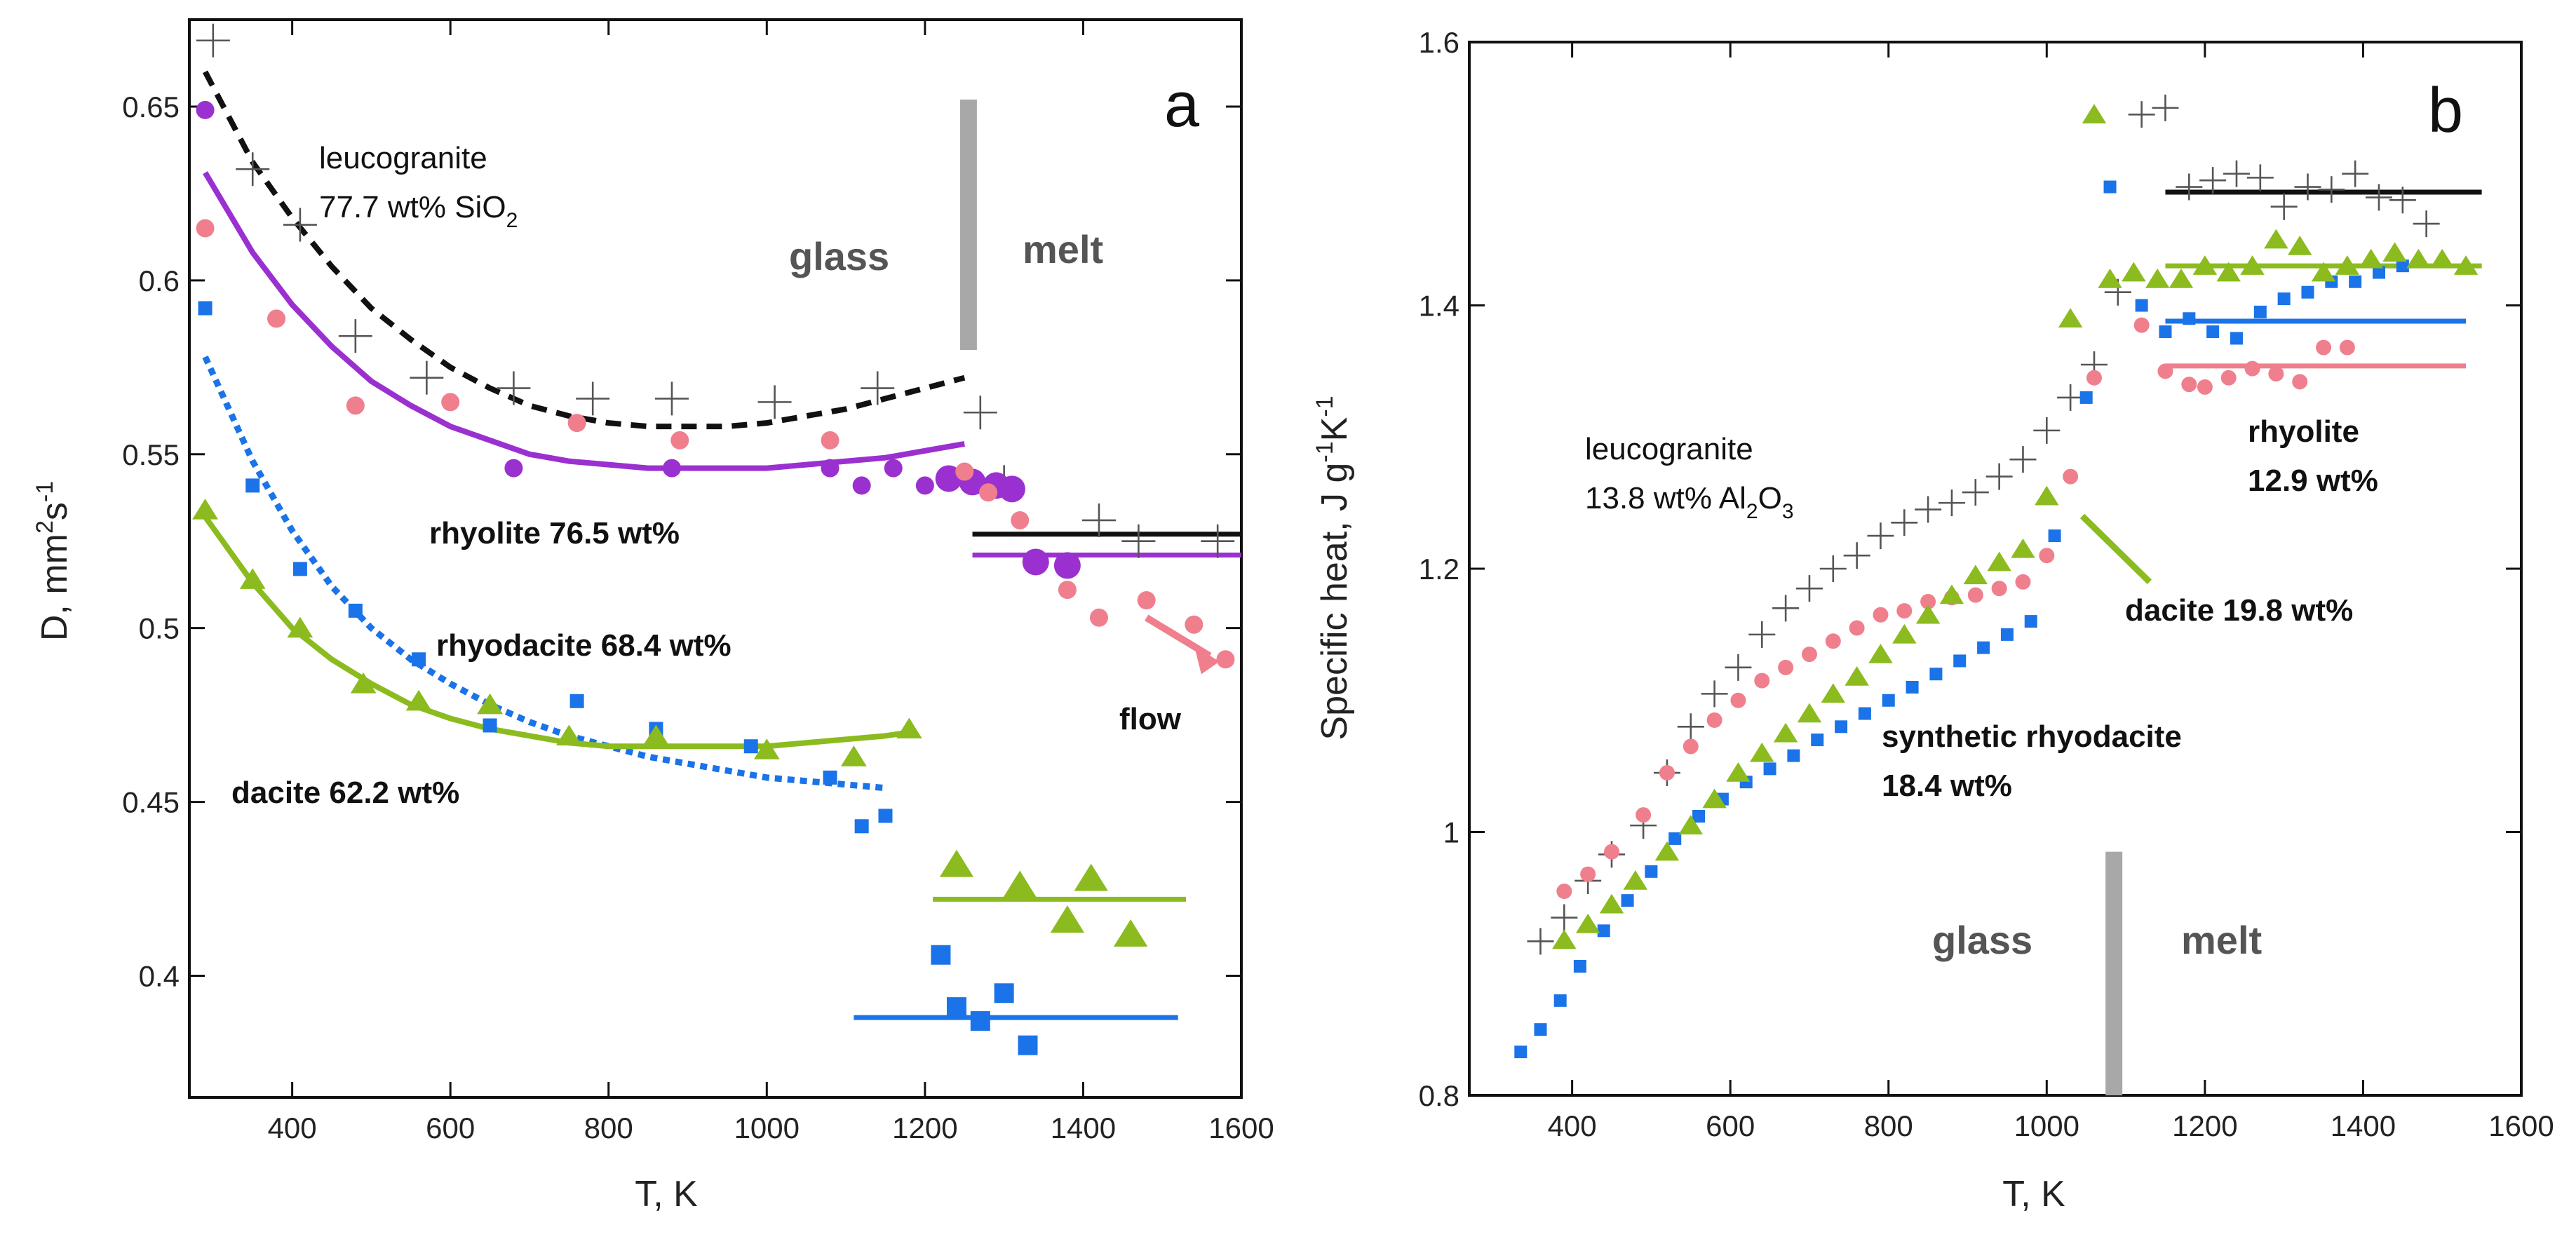 Image resolution: width=2576 pixels, height=1237 pixels. What do you see at coordinates (1439, 1095) in the screenshot?
I see `b-ytick-label-0: 0.8` at bounding box center [1439, 1095].